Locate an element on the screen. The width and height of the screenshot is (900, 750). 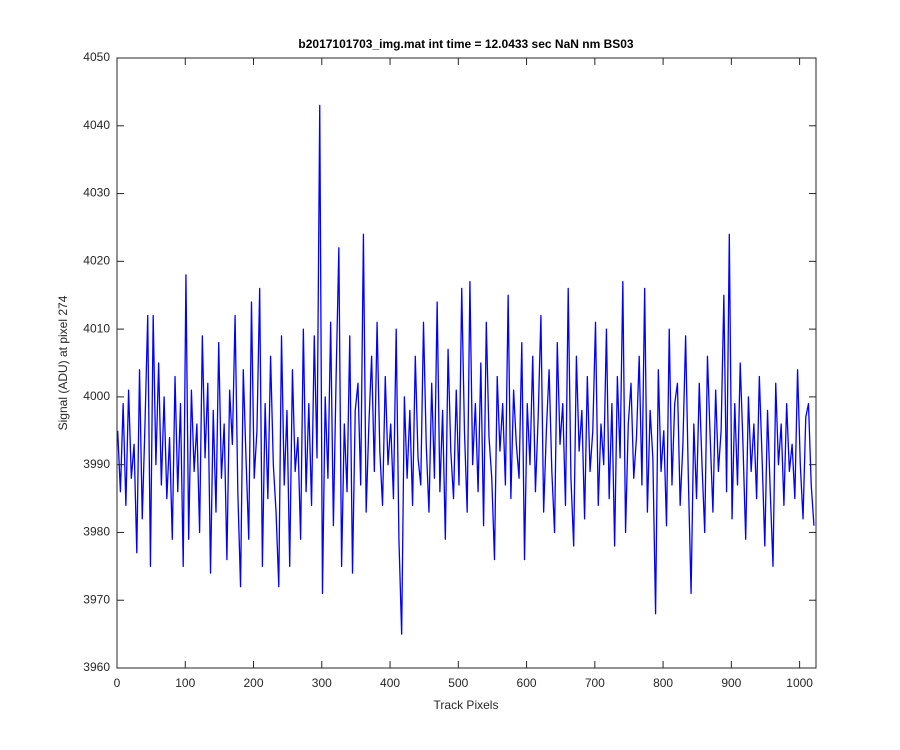
y-tick-label: 3970 is located at coordinates (96, 599).